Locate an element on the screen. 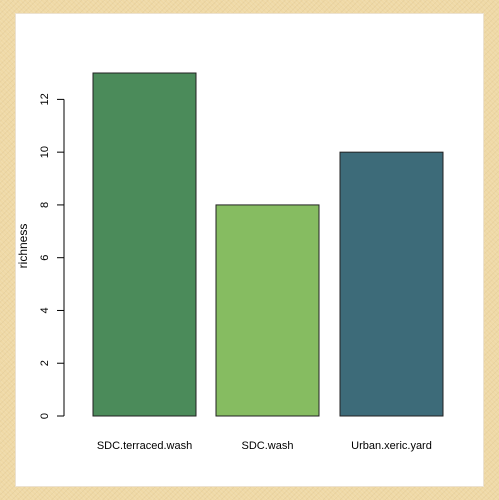 This screenshot has height=500, width=499. y-tick-label: 10 is located at coordinates (45, 152).